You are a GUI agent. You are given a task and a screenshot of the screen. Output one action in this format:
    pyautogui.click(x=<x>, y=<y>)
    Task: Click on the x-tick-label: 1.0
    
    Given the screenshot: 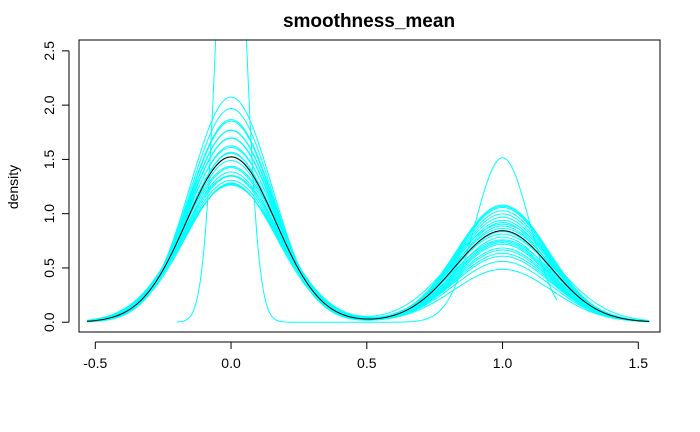 What is the action you would take?
    pyautogui.click(x=503, y=363)
    